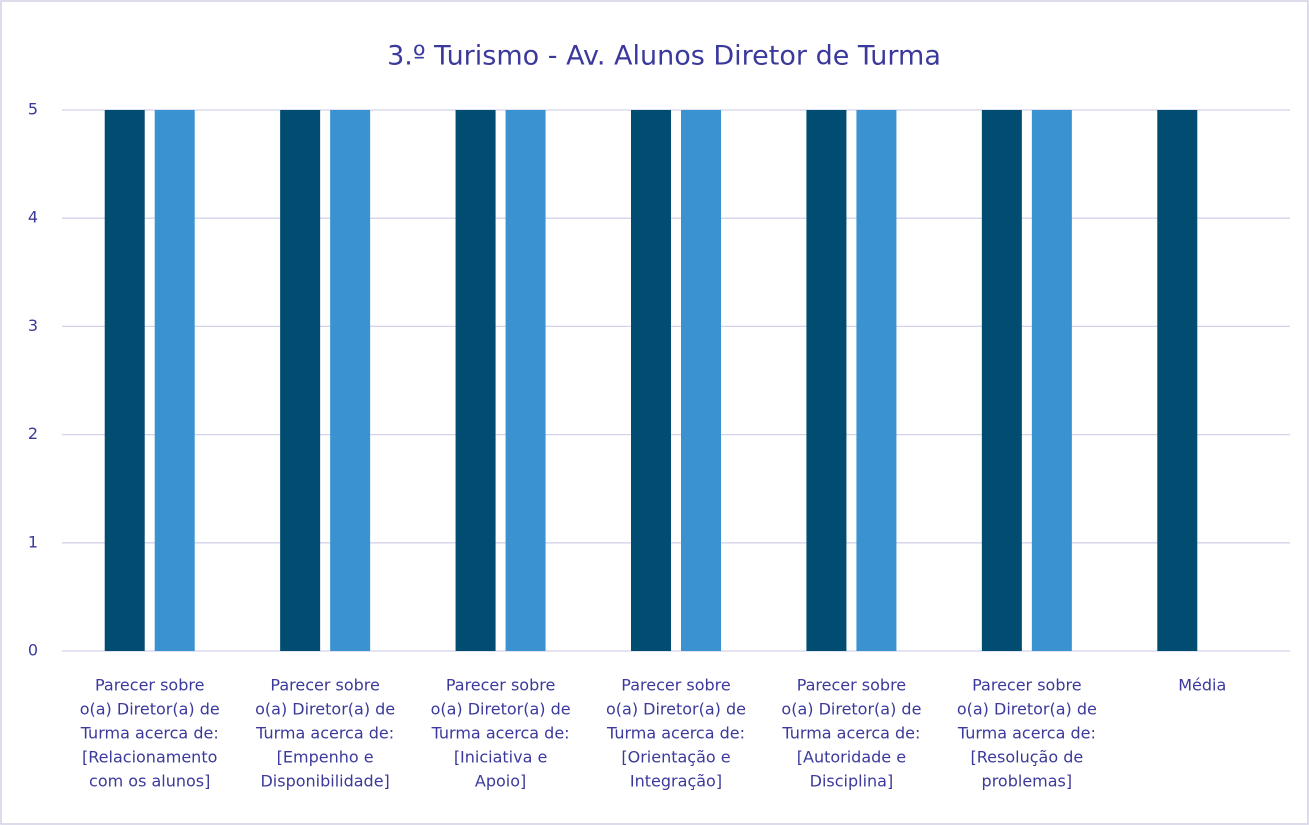 The height and width of the screenshot is (825, 1309). What do you see at coordinates (851, 757) in the screenshot?
I see `x-tick-label: [Autoridade e` at bounding box center [851, 757].